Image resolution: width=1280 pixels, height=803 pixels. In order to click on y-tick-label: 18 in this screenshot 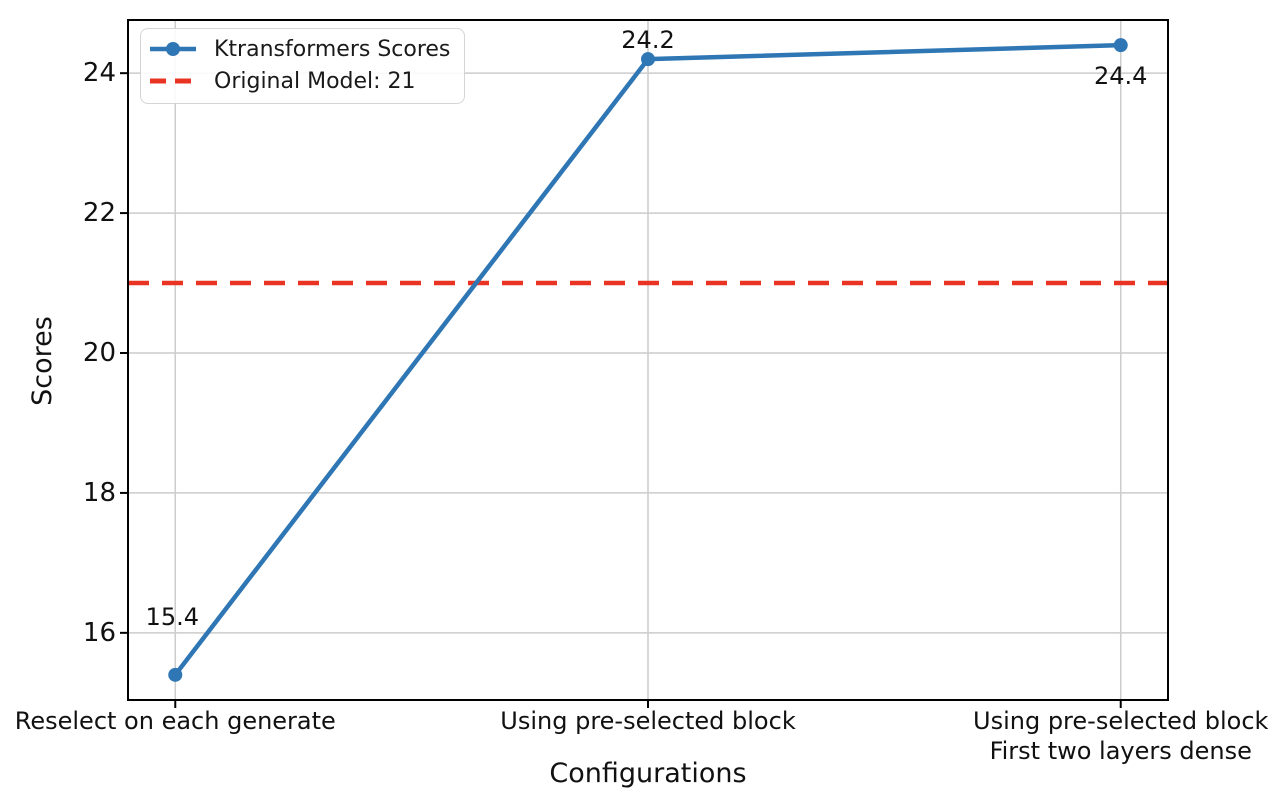, I will do `click(99, 492)`.